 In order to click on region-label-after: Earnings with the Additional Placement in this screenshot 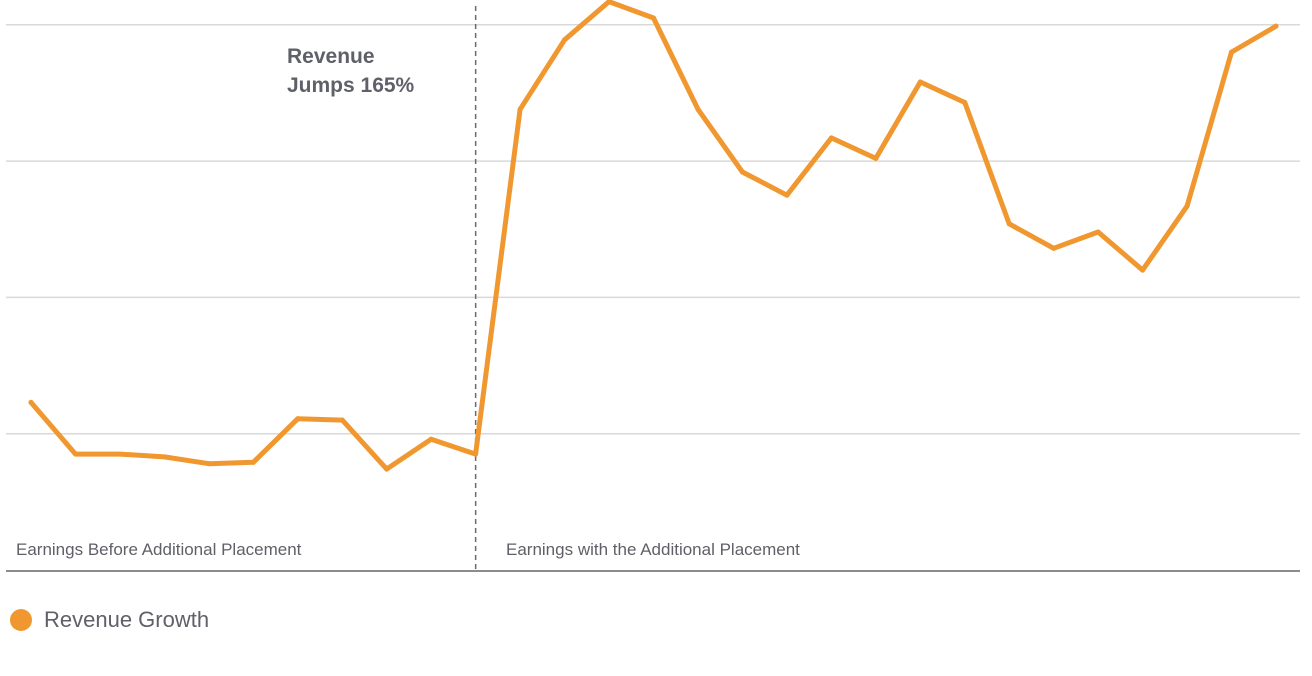, I will do `click(653, 549)`.